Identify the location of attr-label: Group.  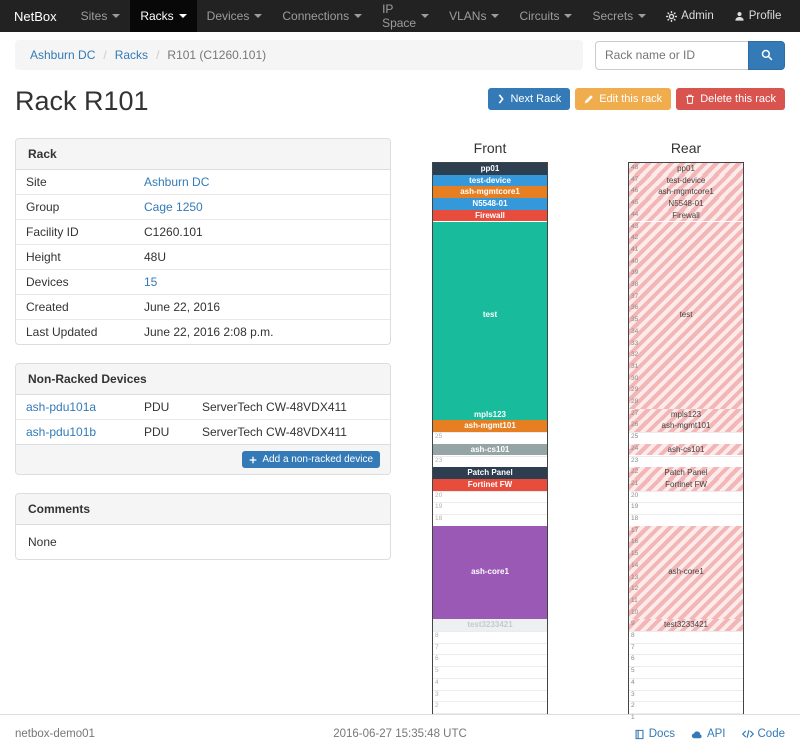
(75, 207).